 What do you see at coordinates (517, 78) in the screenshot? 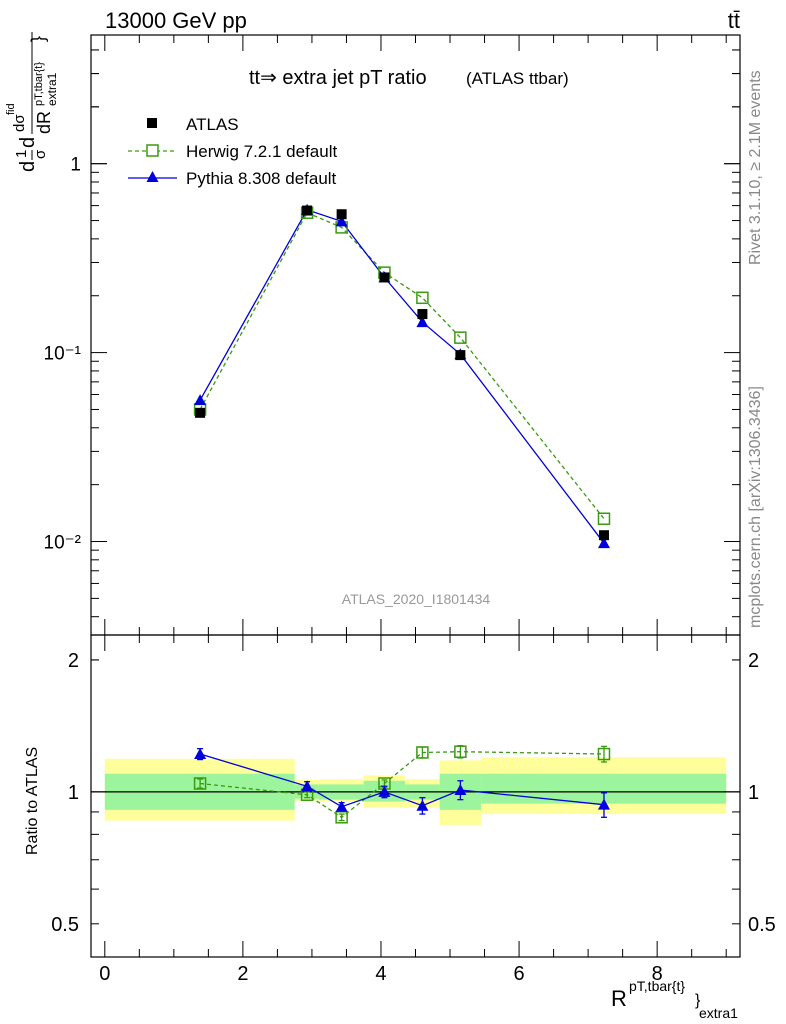
I see `chart-subtitle: (ATLAS ttbar)` at bounding box center [517, 78].